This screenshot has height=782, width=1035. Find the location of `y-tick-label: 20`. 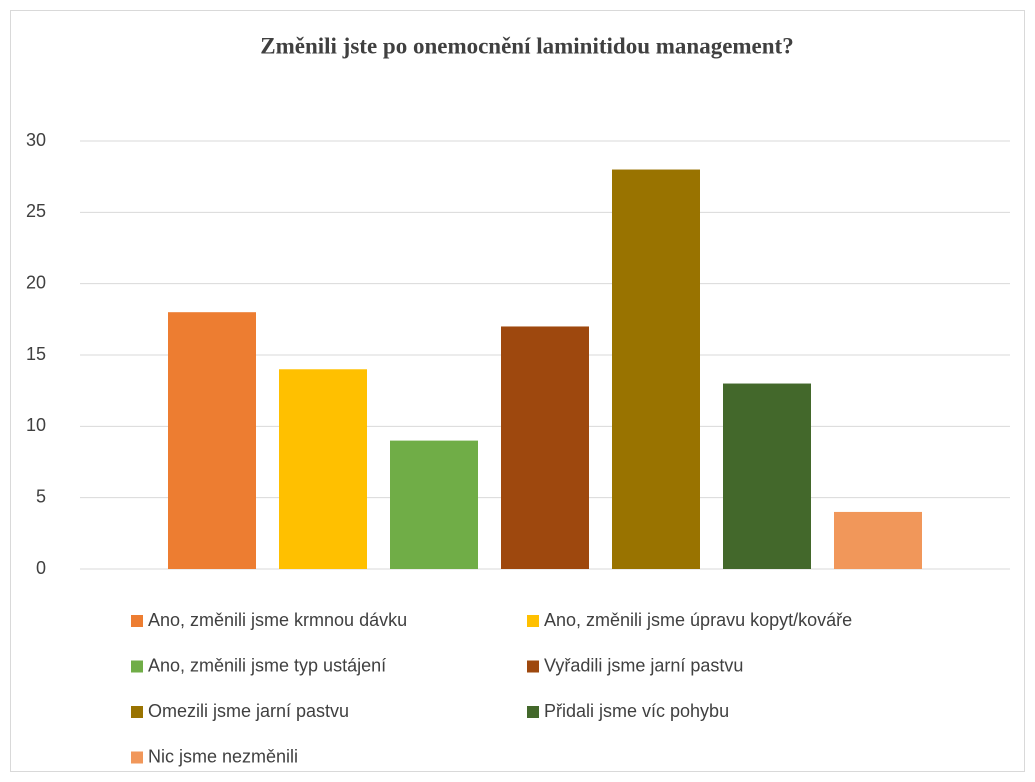

y-tick-label: 20 is located at coordinates (36, 282).